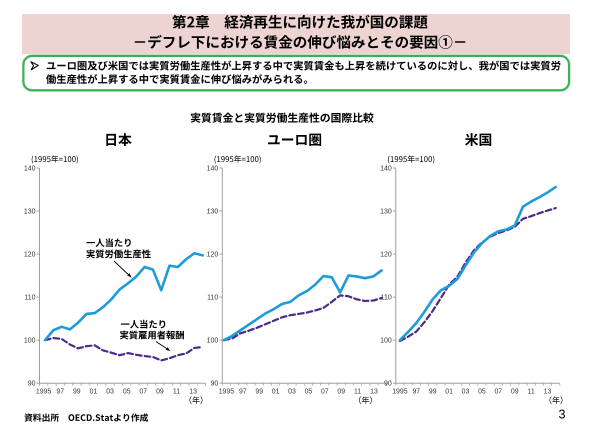 Image resolution: width=600 pixels, height=438 pixels. What do you see at coordinates (561, 415) in the screenshot?
I see `svg-text: 3` at bounding box center [561, 415].